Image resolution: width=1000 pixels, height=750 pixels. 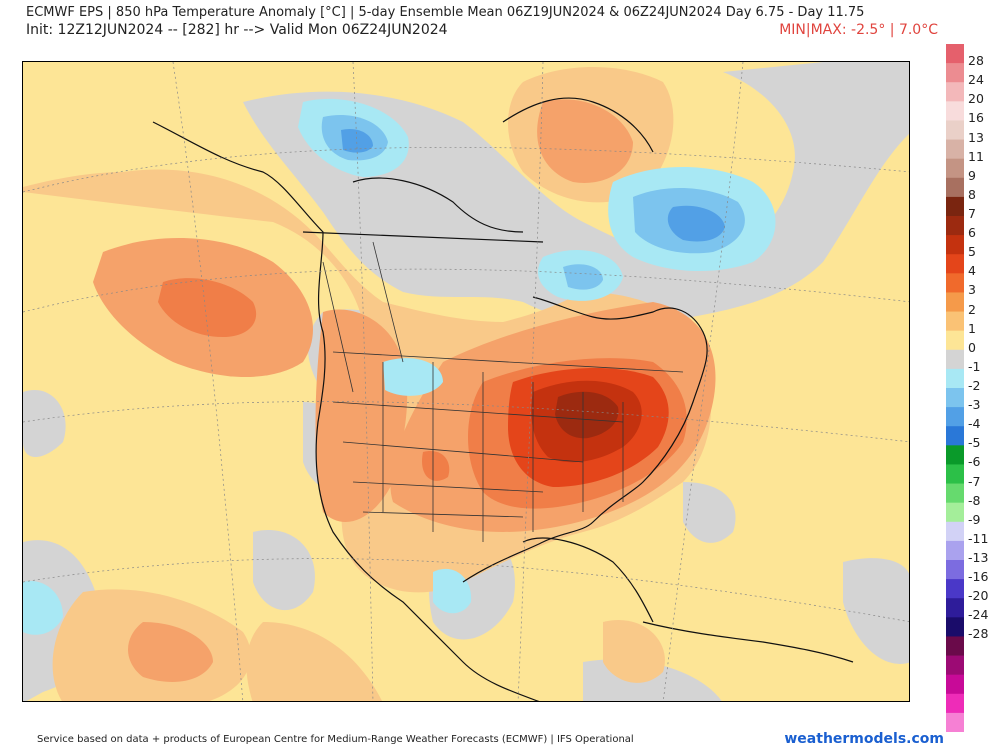 I want to click on brand-link: weathermodels.com, so click(x=864, y=739).